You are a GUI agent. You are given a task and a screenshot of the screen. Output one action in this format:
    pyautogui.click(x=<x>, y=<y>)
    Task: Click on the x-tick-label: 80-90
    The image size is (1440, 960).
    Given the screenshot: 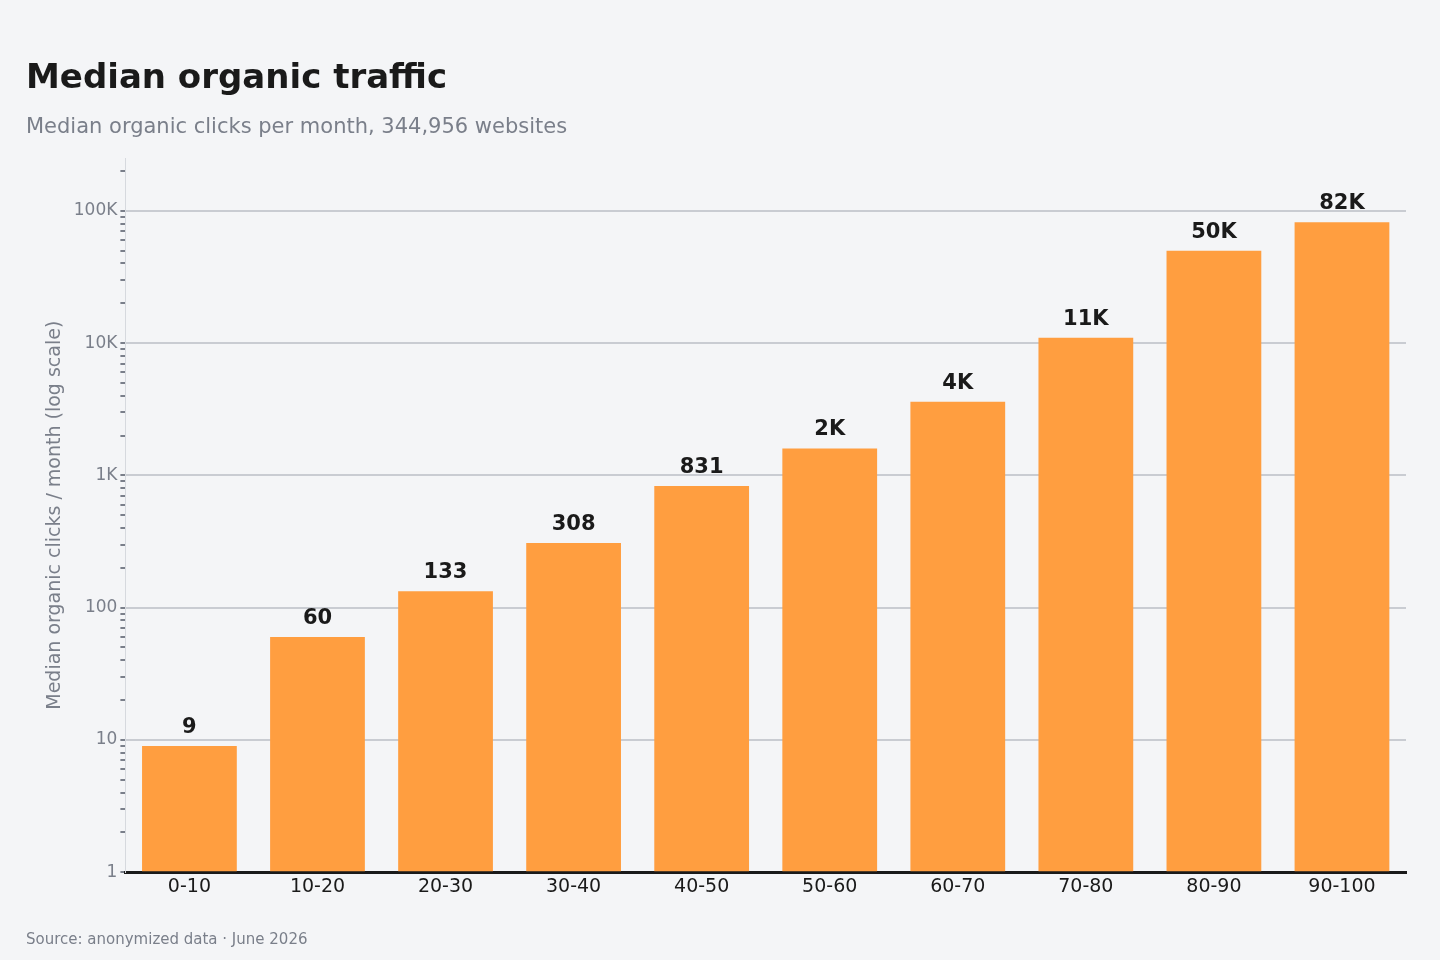 What is the action you would take?
    pyautogui.click(x=1214, y=884)
    